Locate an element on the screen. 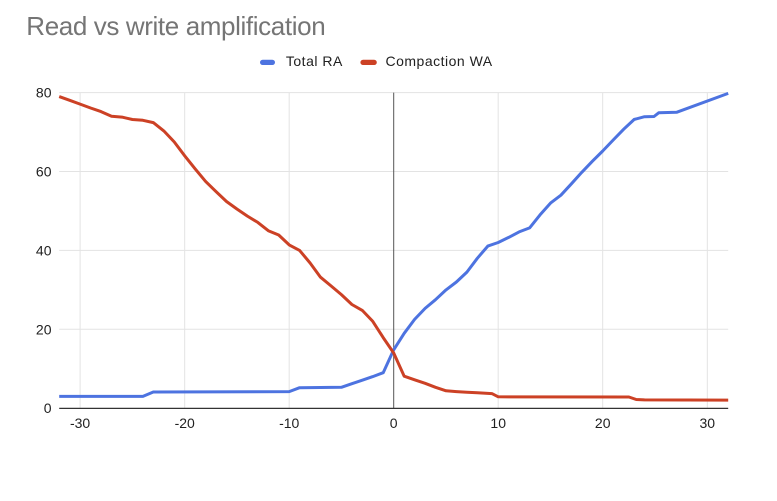 The height and width of the screenshot is (501, 777). svg-text: 80 is located at coordinates (44, 93).